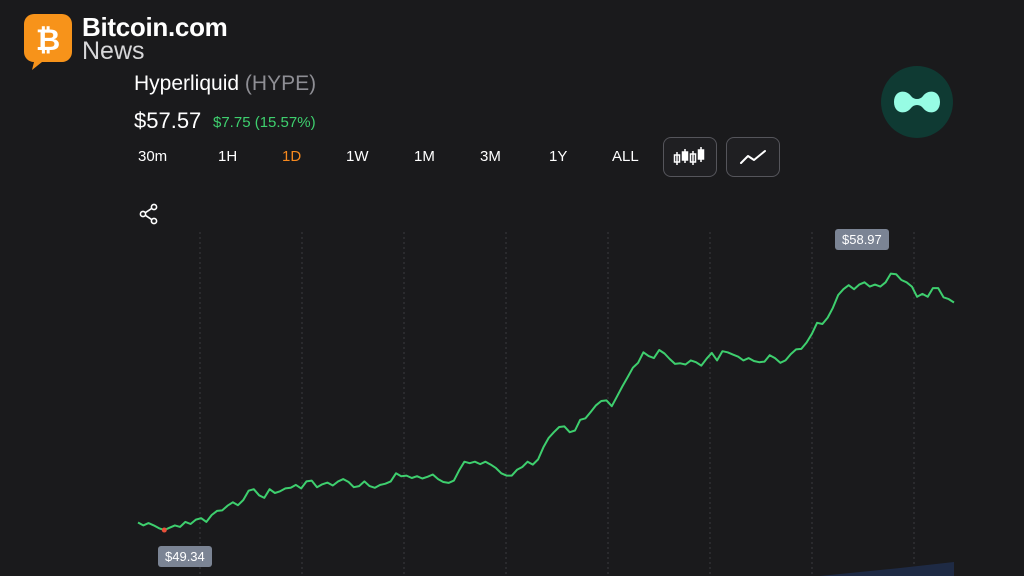  I want to click on hyperliquid-logo-icon, so click(917, 102).